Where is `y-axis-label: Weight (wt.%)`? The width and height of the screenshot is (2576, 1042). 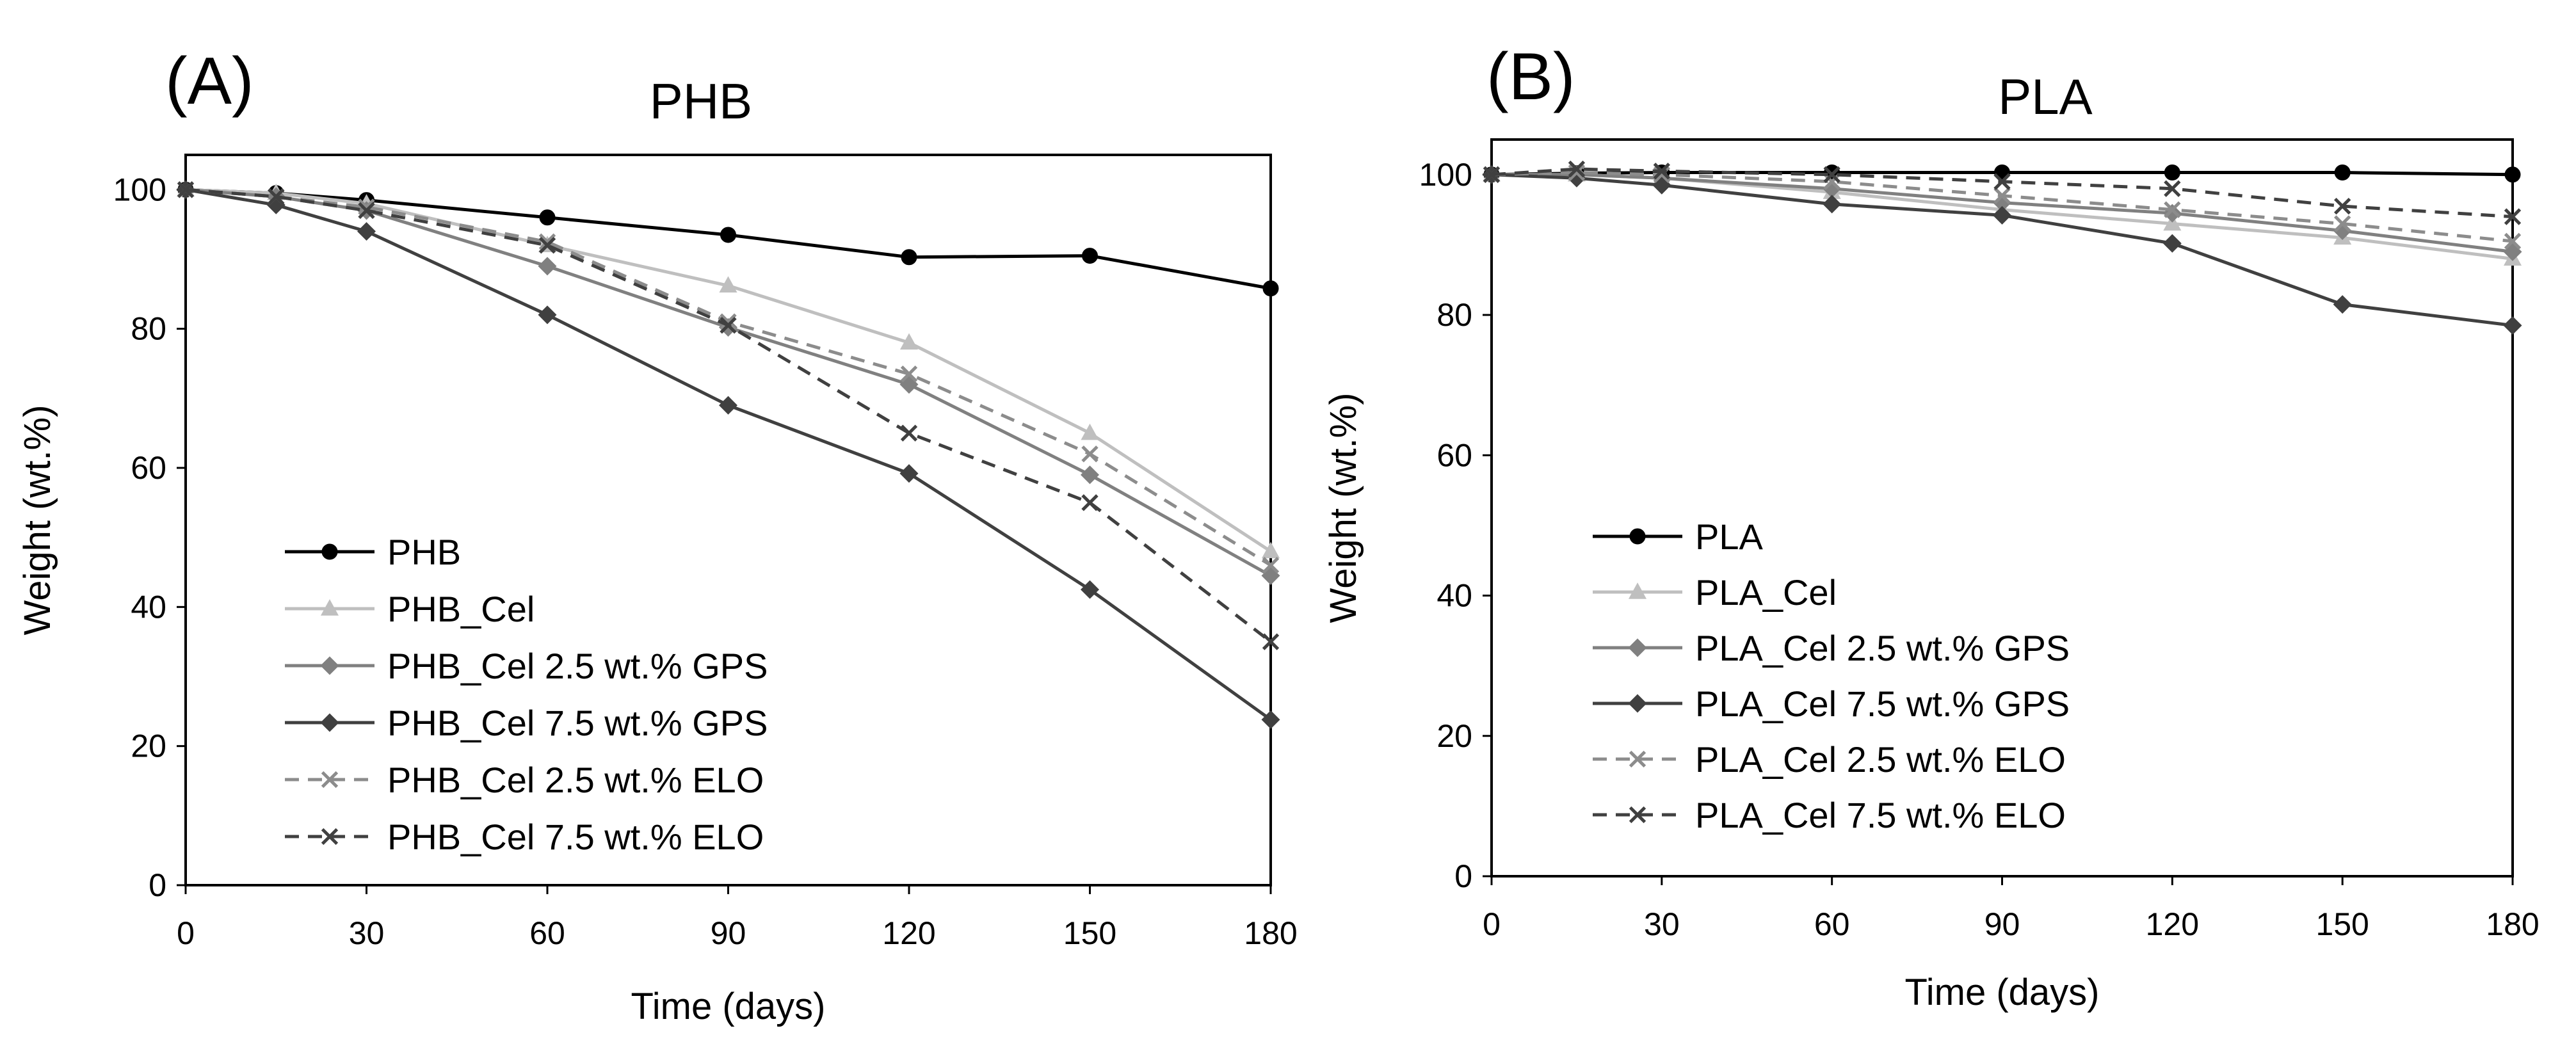 y-axis-label: Weight (wt.%) is located at coordinates (37, 520).